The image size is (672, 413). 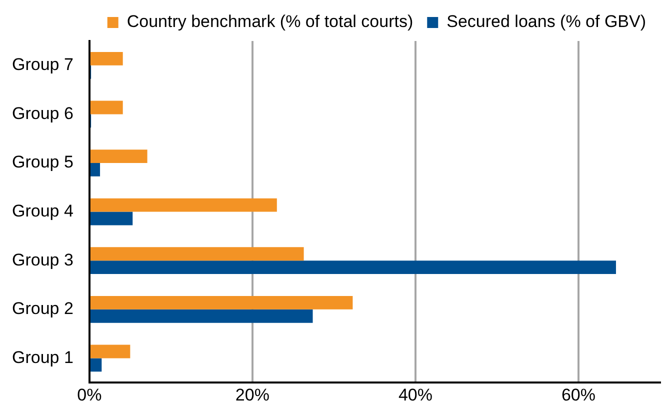 What do you see at coordinates (578, 394) in the screenshot?
I see `x-tick-label: 60%` at bounding box center [578, 394].